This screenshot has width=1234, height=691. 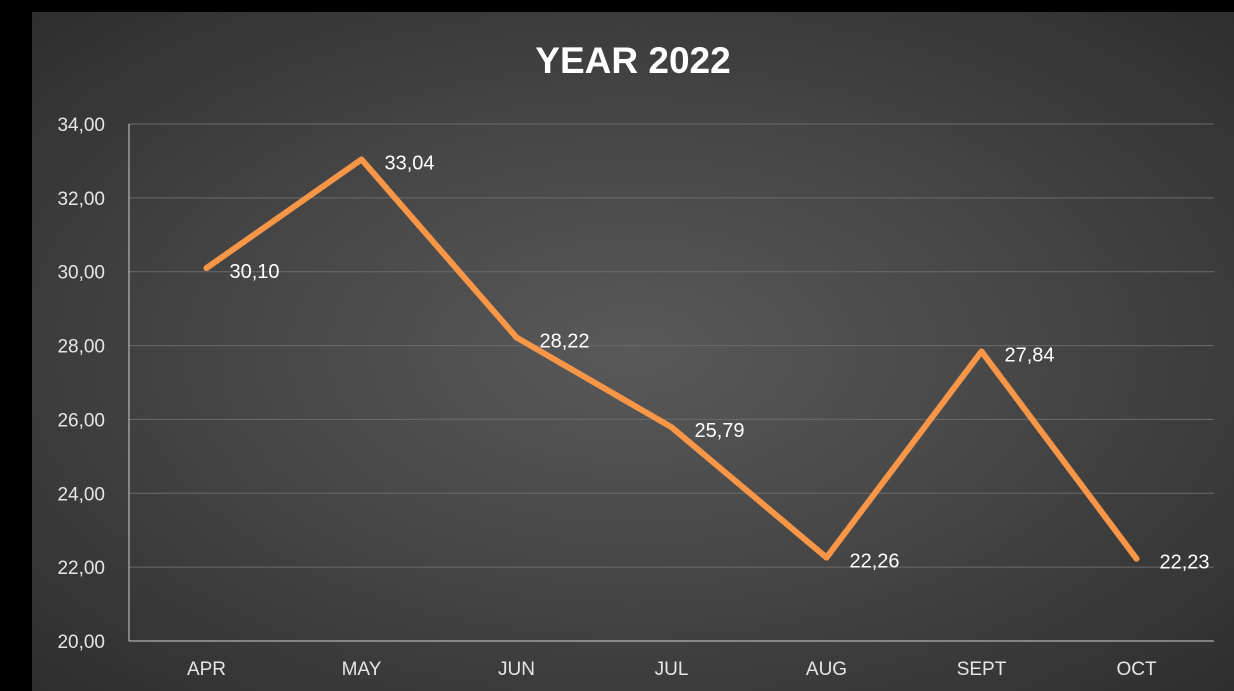 What do you see at coordinates (81, 199) in the screenshot?
I see `y-tick-label: 32,00` at bounding box center [81, 199].